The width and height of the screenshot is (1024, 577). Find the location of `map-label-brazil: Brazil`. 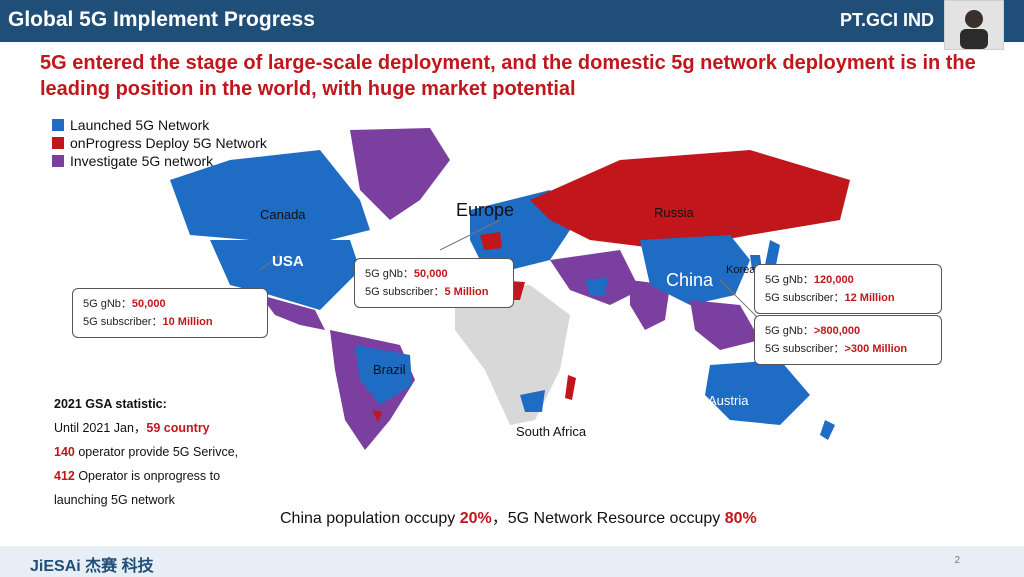

map-label-brazil: Brazil is located at coordinates (389, 369).